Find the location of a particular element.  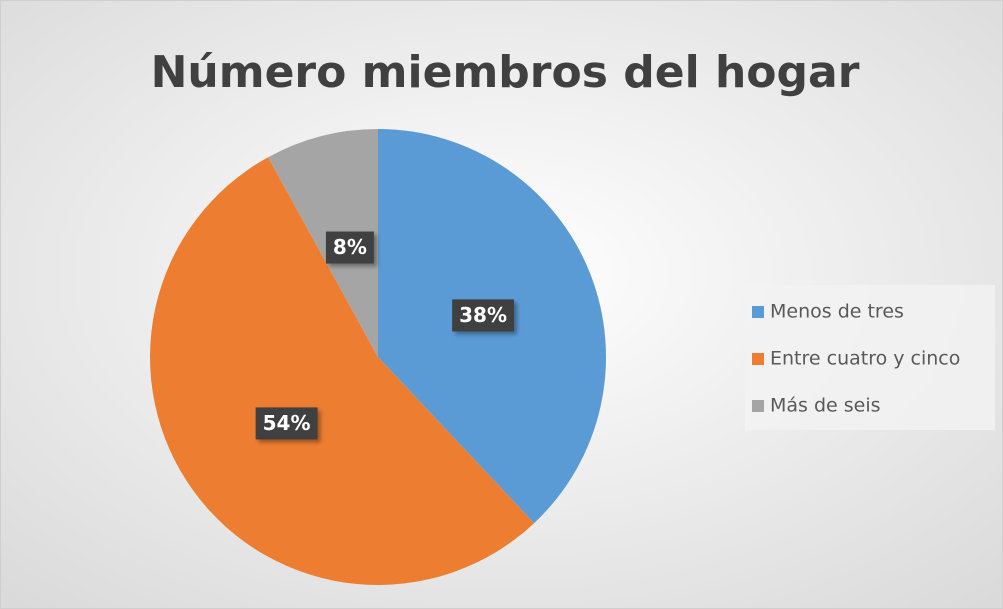

legend-label: Entre cuatro y cinco is located at coordinates (865, 359).